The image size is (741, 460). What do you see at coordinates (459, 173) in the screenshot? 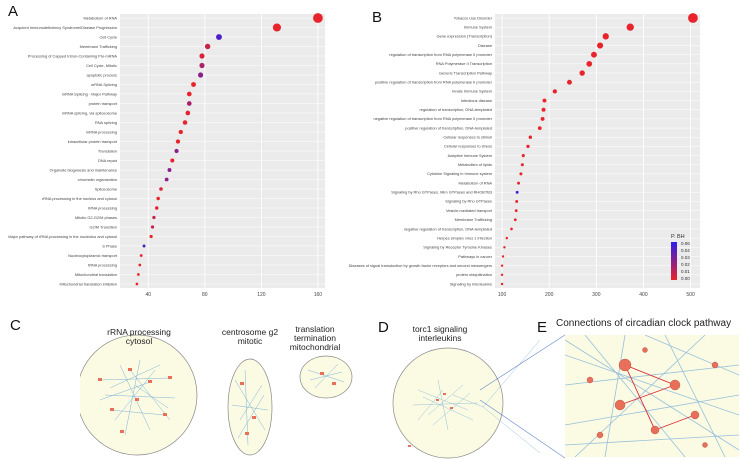
I see `term-label: Cytokine Signaling in Immune system` at bounding box center [459, 173].